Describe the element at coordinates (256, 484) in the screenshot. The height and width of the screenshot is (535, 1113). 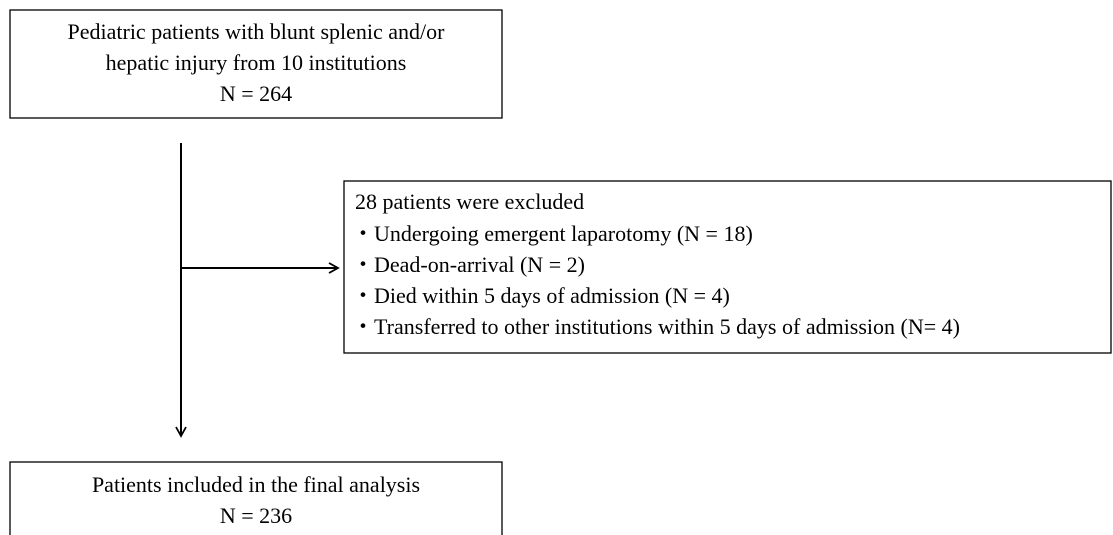
I see `bottom-box-line: Patients included in the final analysis` at that location.